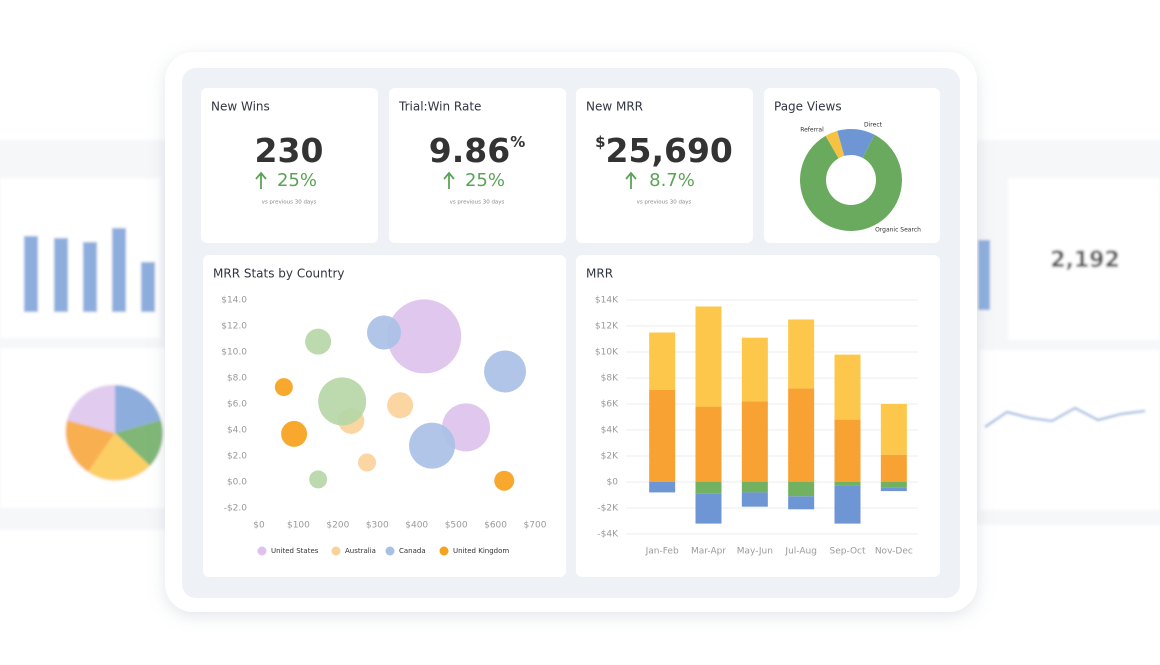  Describe the element at coordinates (485, 180) in the screenshot. I see `kpi-change: 25%` at that location.